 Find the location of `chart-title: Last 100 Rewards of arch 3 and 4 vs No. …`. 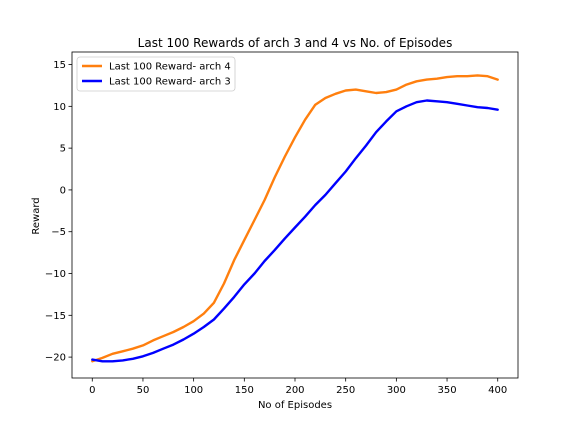

chart-title: Last 100 Rewards of arch 3 and 4 vs No. … is located at coordinates (295, 43).